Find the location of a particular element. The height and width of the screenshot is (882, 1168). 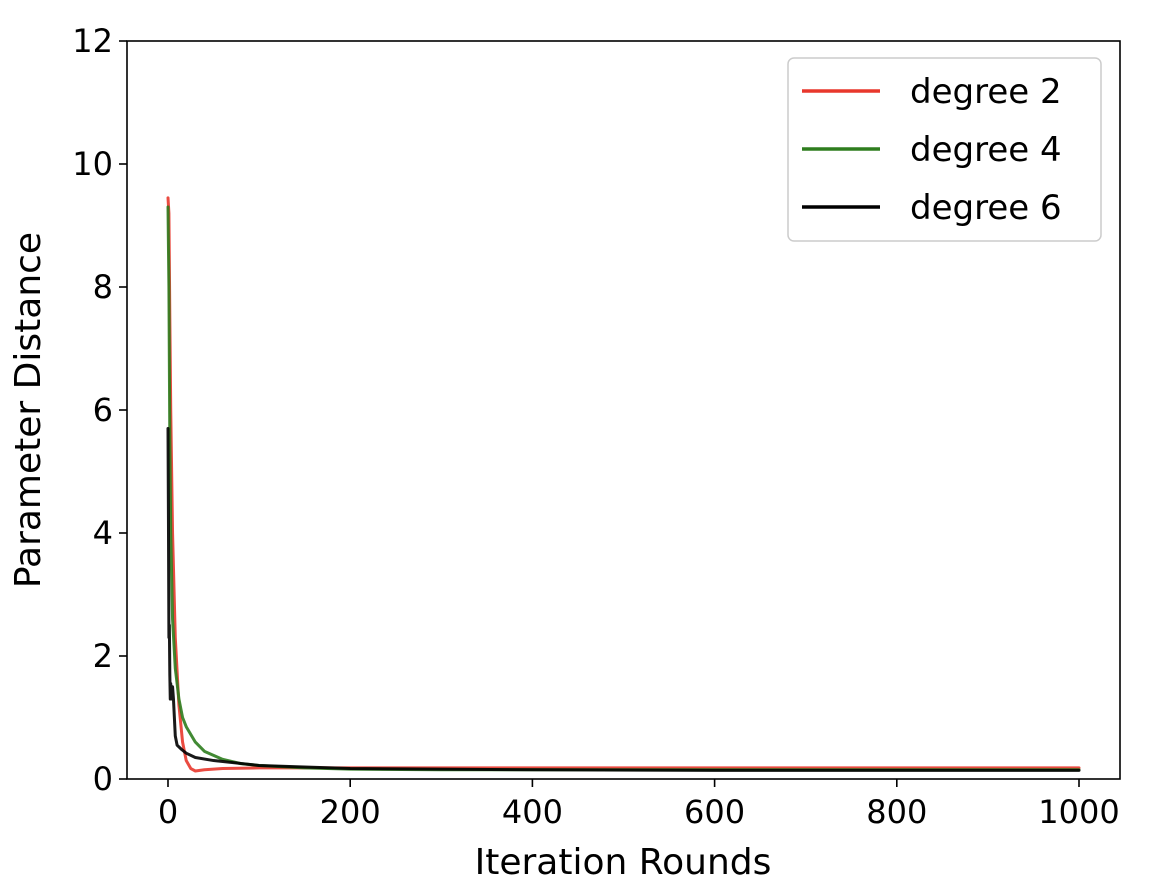

y-tick-label: 6 is located at coordinates (103, 410).